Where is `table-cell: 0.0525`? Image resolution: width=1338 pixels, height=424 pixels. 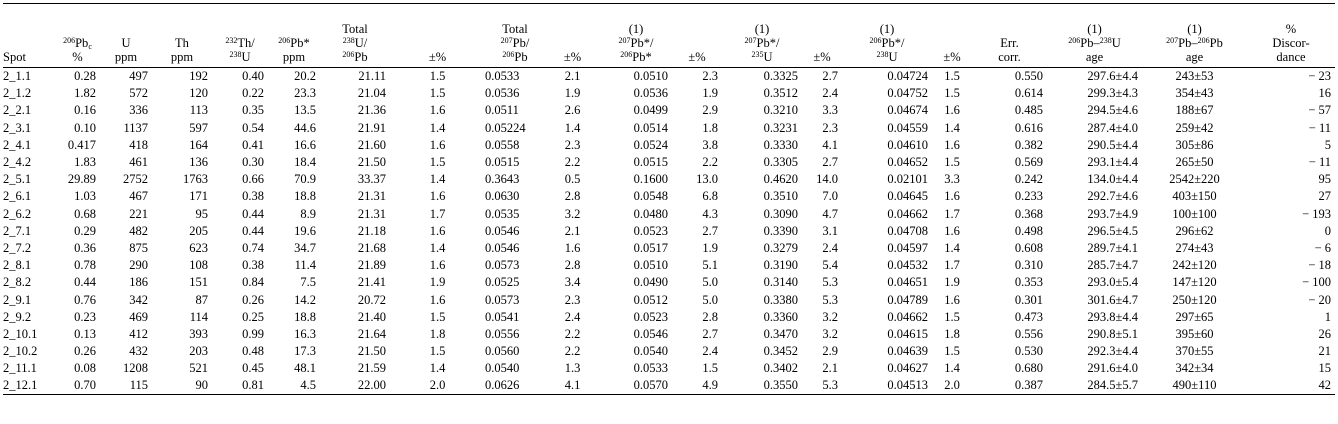
table-cell: 0.0525 is located at coordinates (502, 282).